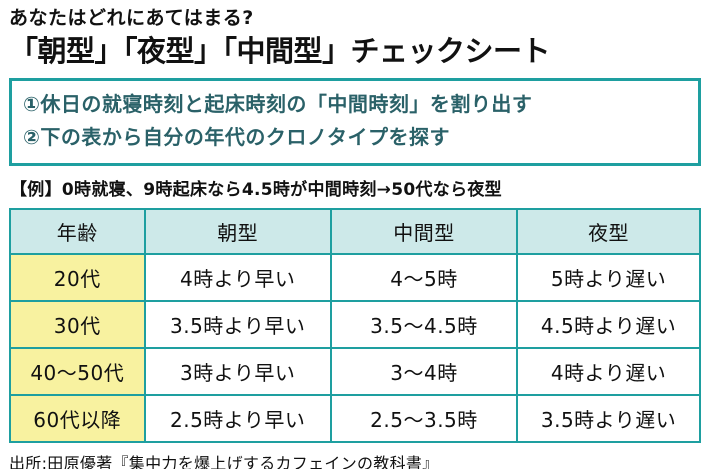 The image size is (710, 469). I want to click on page-subtitle: あなたはどれにあてはまる?, so click(131, 18).